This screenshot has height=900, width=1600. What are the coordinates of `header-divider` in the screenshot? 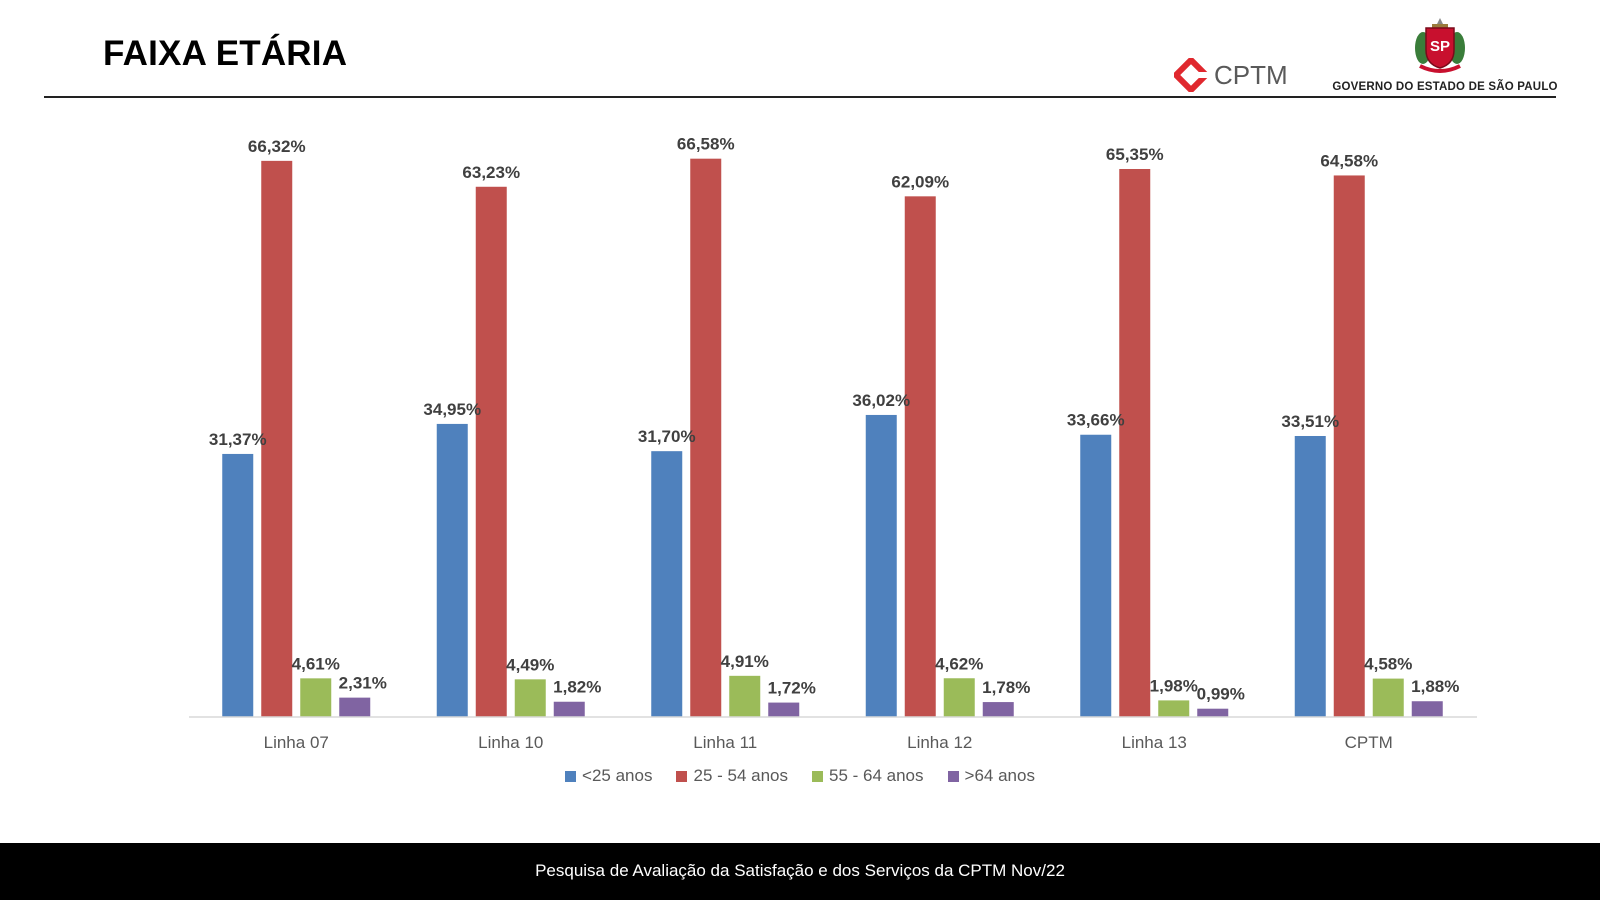 It's located at (800, 97).